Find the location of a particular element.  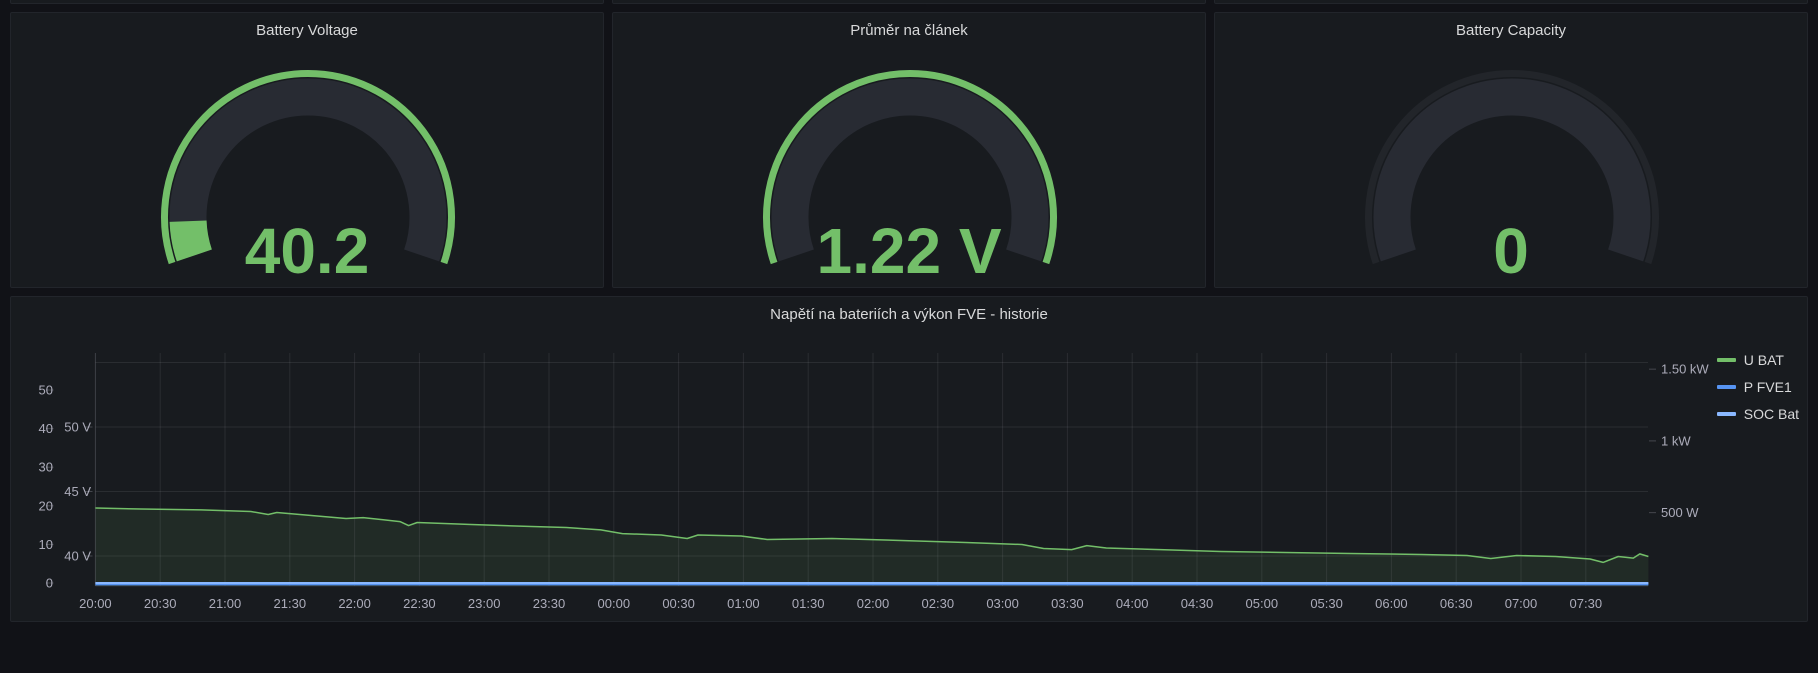

battery-voltage-value: 40.2 is located at coordinates (307, 251).